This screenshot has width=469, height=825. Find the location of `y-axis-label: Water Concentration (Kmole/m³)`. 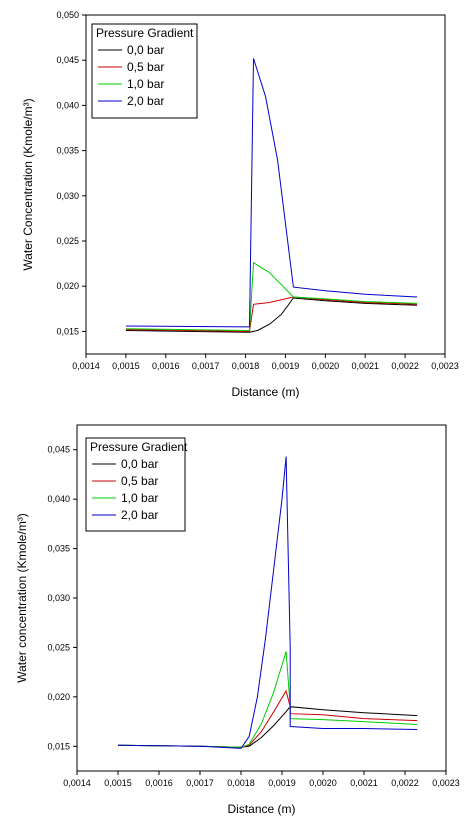

y-axis-label: Water Concentration (Kmole/m³) is located at coordinates (28, 184).